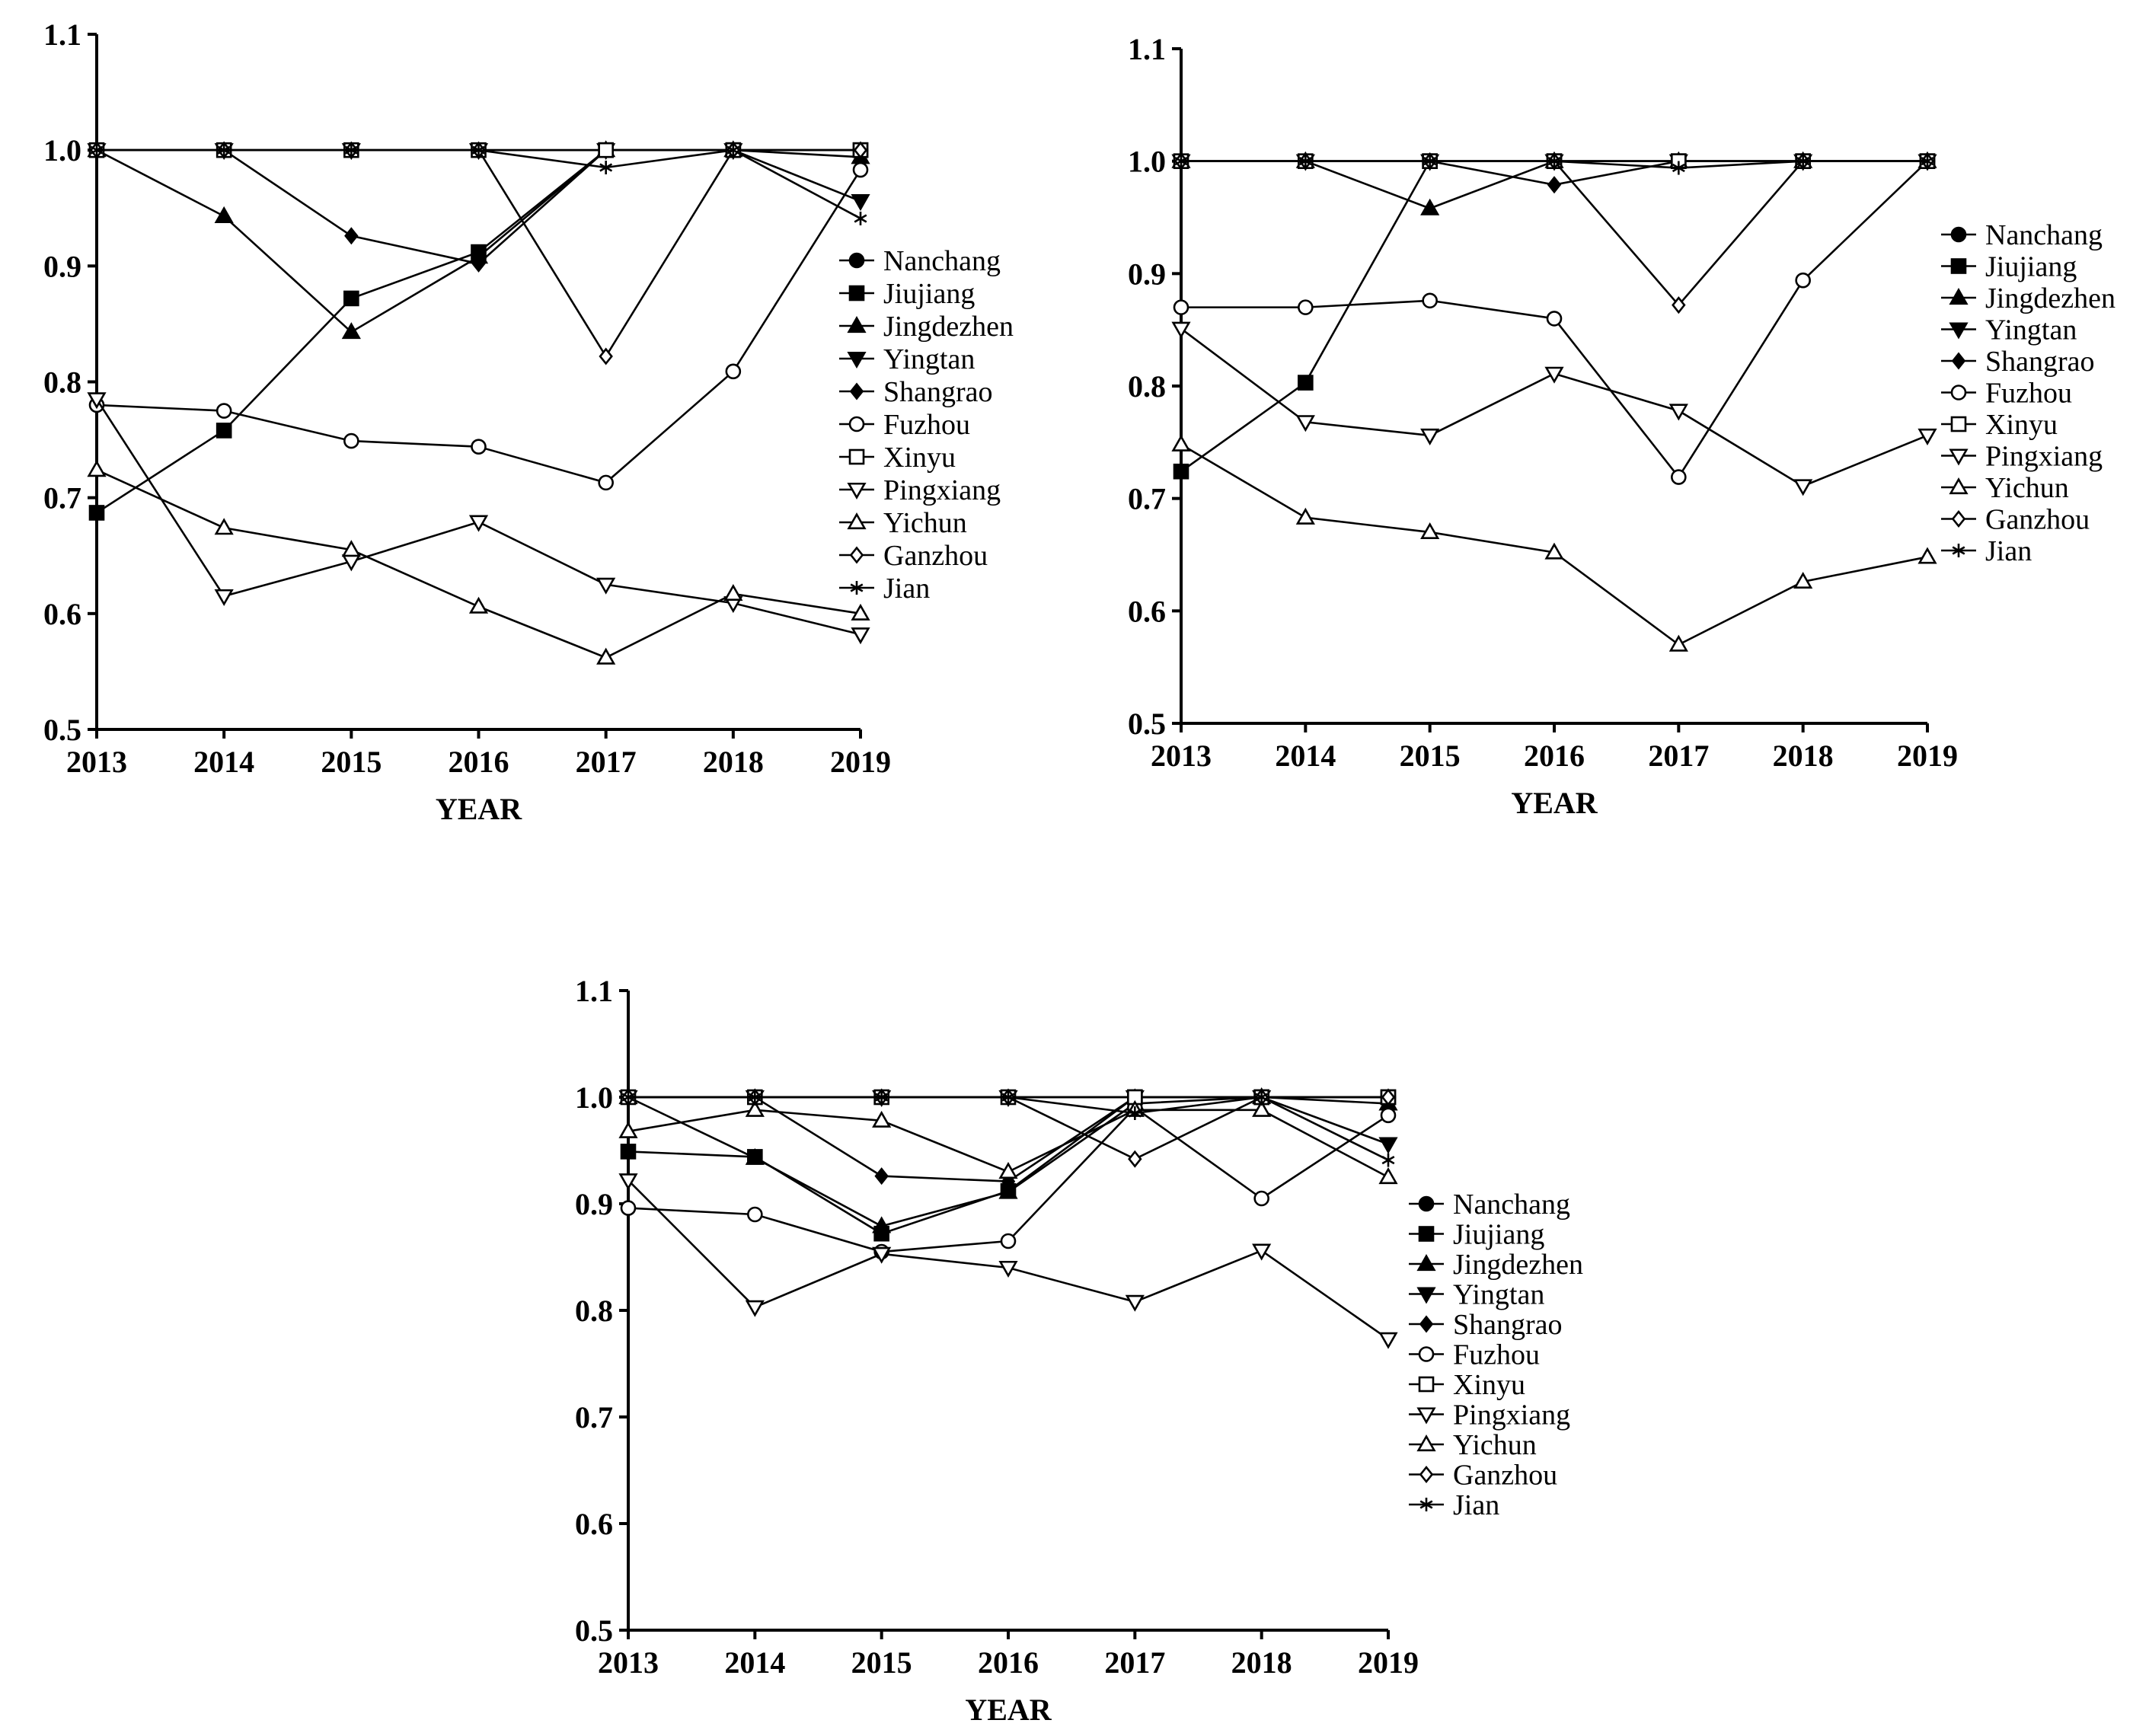  What do you see at coordinates (942, 261) in the screenshot?
I see `legend-label: Nanchang` at bounding box center [942, 261].